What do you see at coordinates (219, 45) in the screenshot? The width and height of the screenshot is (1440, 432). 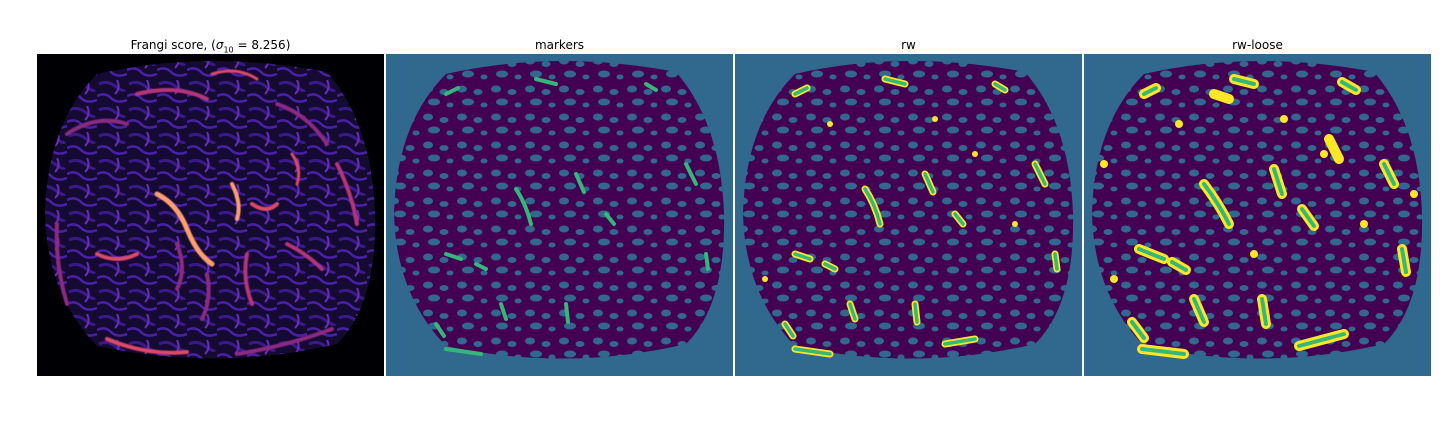 I see `title-sigma: σ` at bounding box center [219, 45].